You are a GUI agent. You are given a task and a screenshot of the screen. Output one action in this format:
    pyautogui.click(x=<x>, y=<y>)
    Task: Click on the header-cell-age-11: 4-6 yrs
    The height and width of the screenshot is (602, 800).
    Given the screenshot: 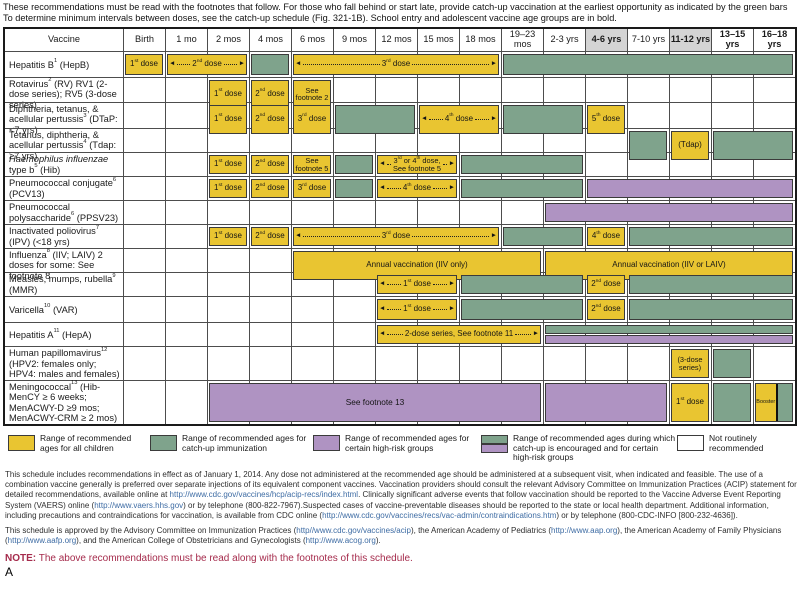 What is the action you would take?
    pyautogui.click(x=606, y=40)
    